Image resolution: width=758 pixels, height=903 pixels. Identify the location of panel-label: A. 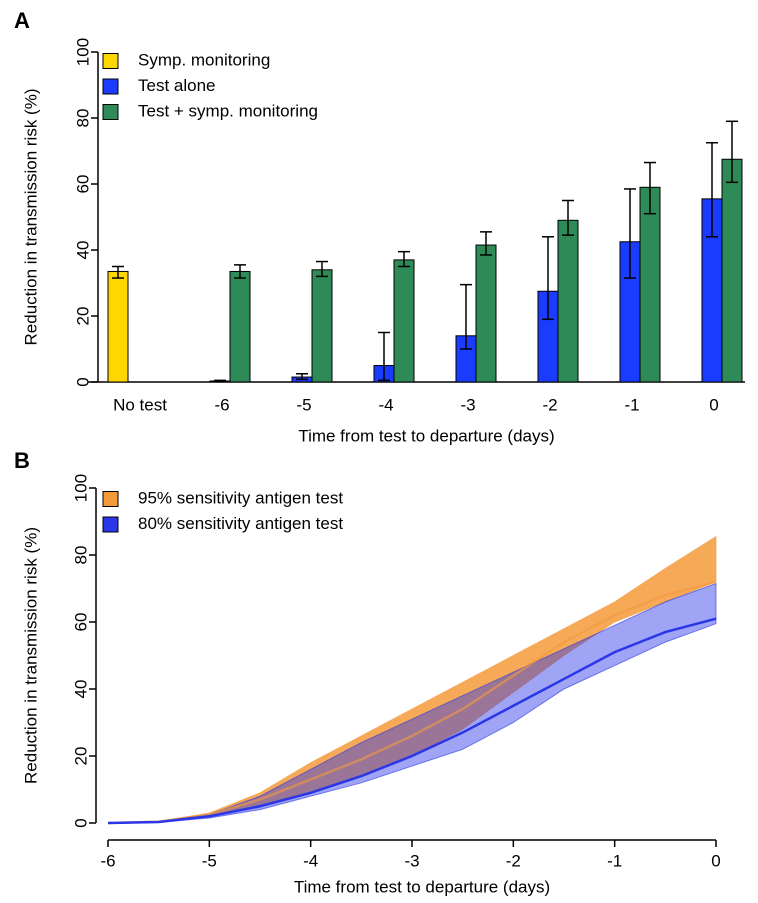
(22, 20).